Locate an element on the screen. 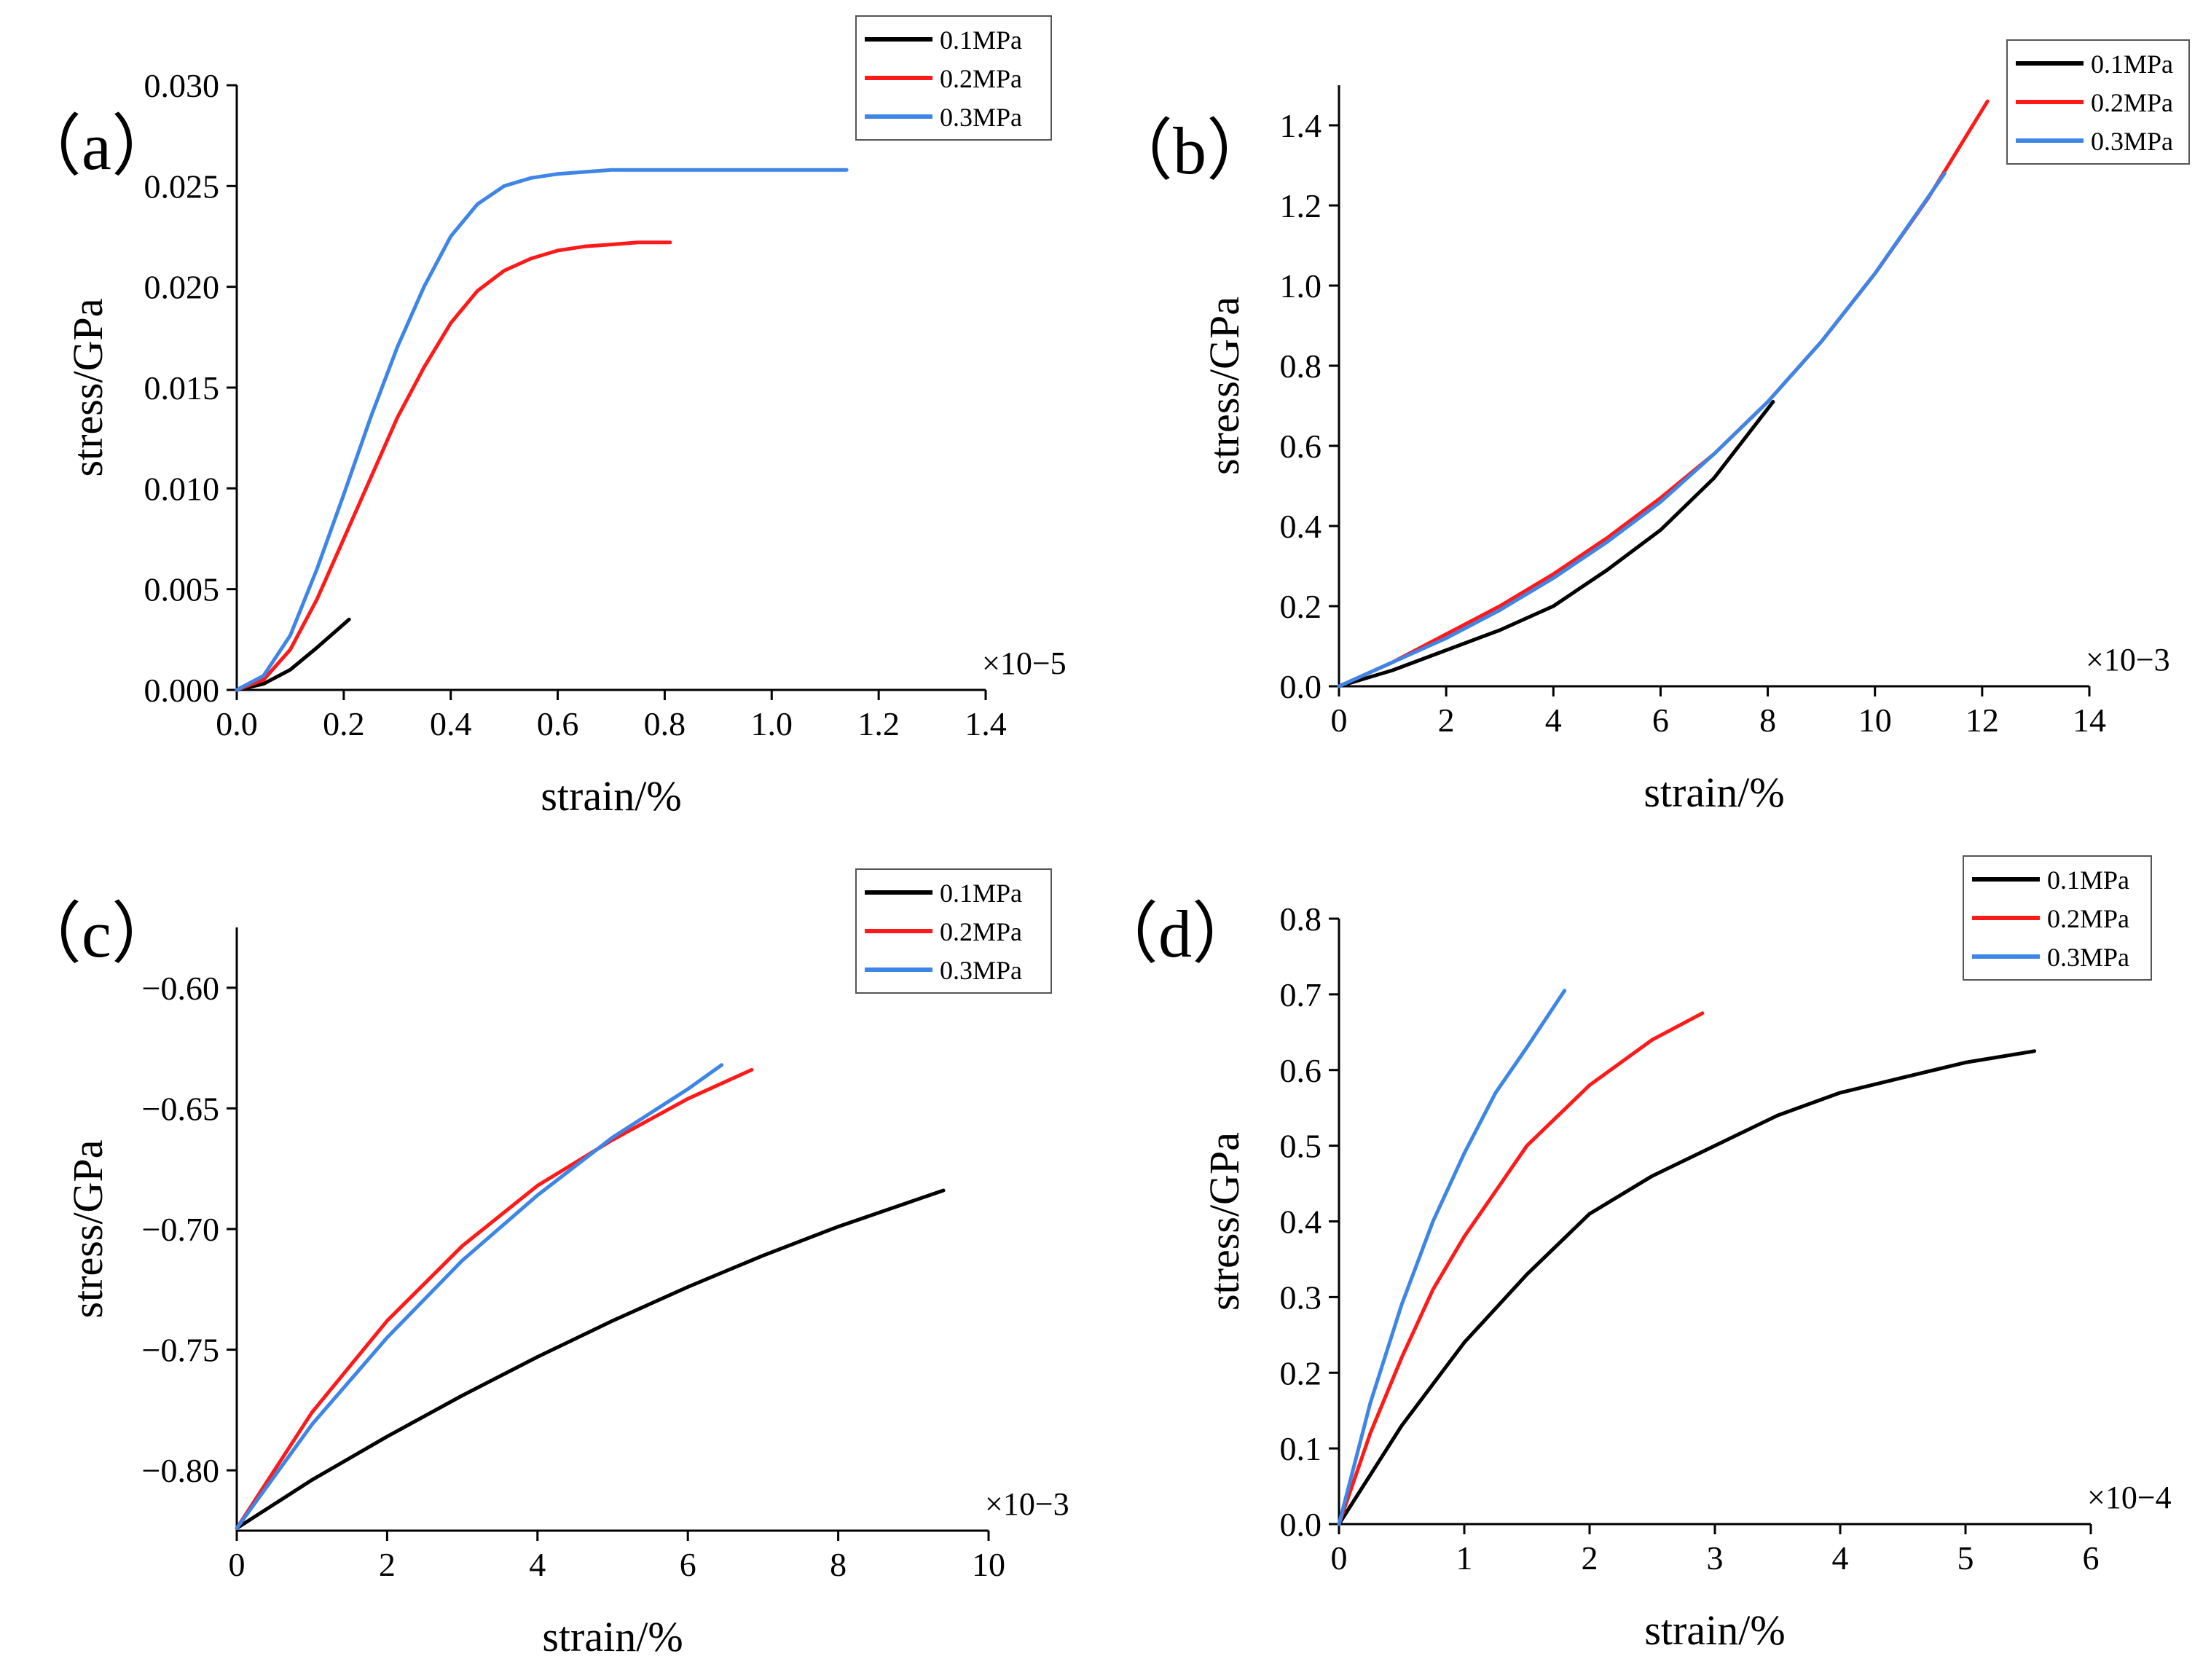 This screenshot has height=1680, width=2211. y-tick-label: 0.005 is located at coordinates (182, 589).